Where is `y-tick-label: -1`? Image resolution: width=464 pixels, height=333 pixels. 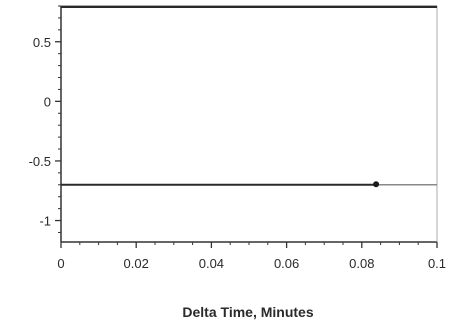
y-tick-label: -1 is located at coordinates (45, 221).